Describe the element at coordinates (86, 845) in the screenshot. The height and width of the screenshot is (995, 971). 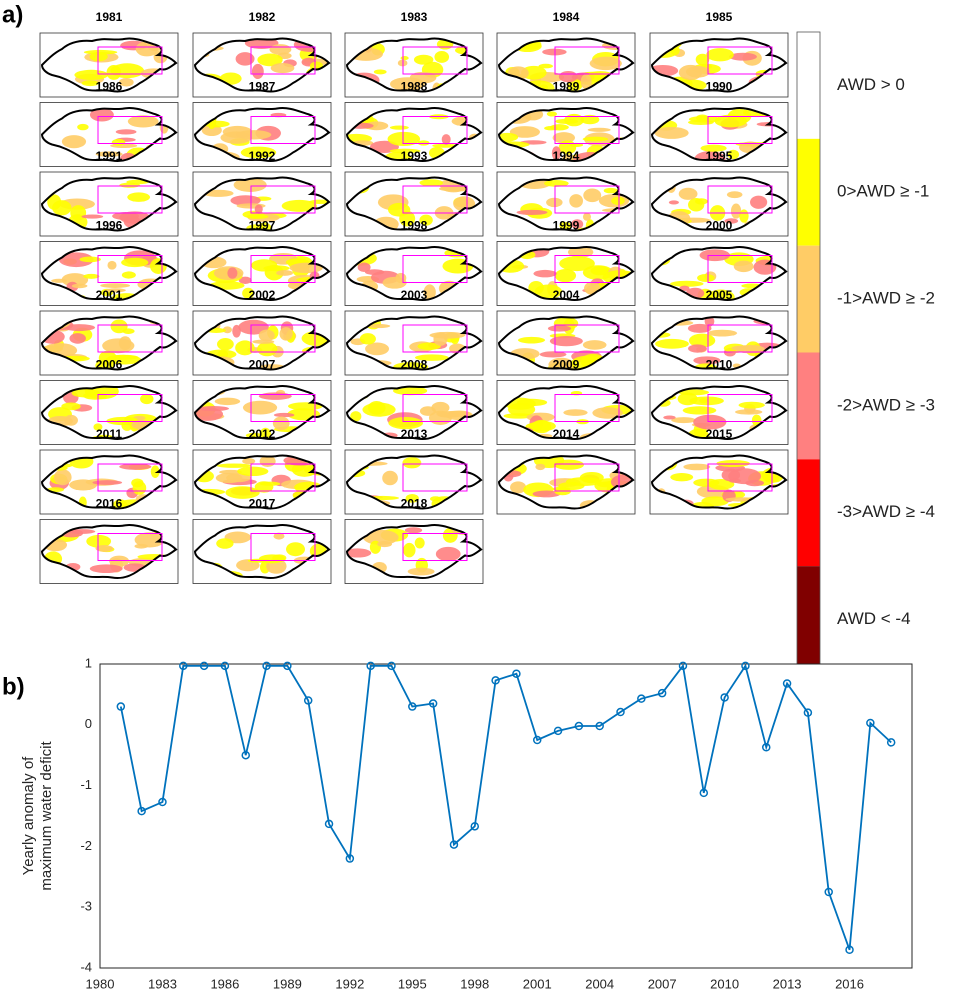
I see `y-tick-label: -2` at that location.